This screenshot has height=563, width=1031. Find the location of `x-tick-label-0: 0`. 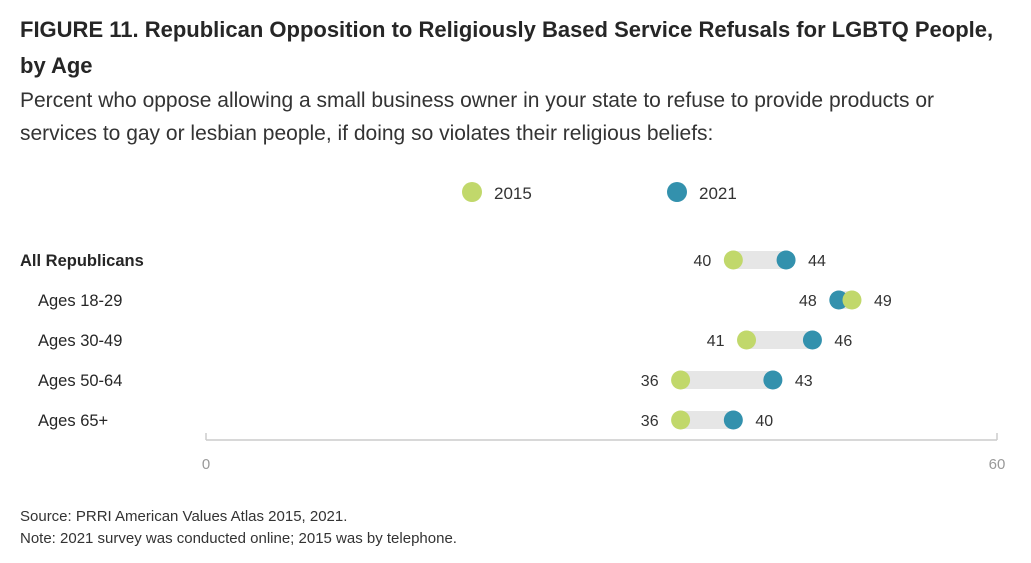

x-tick-label-0: 0 is located at coordinates (206, 464).